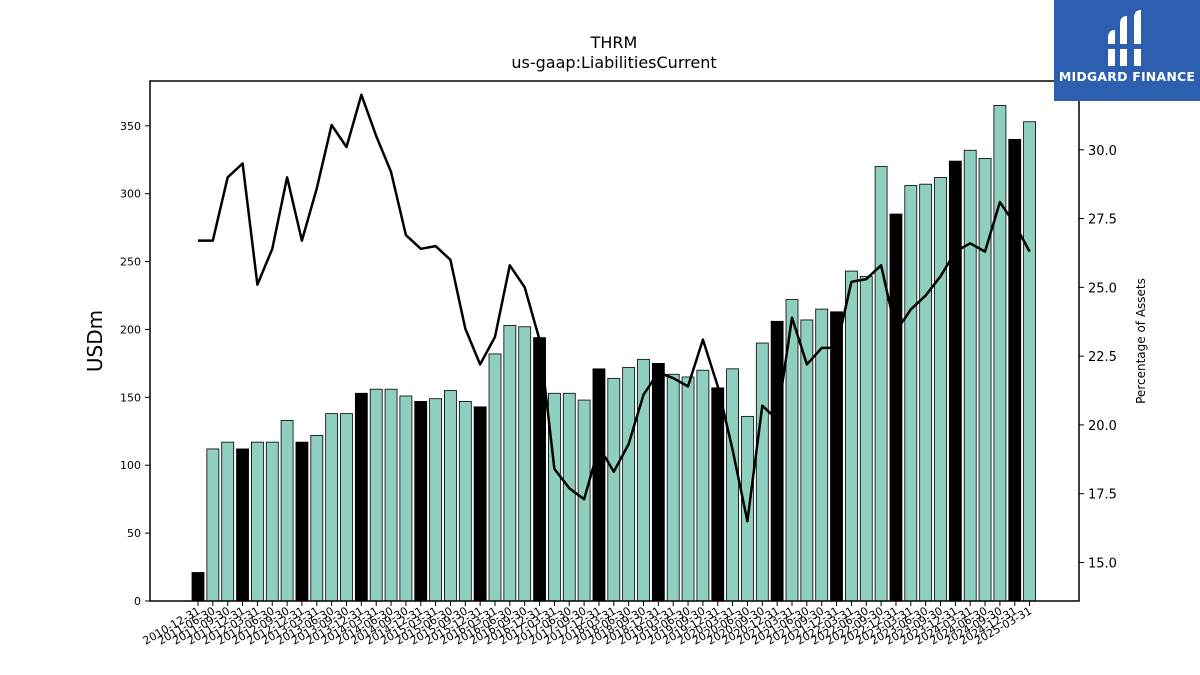 The width and height of the screenshot is (1200, 675). What do you see at coordinates (134, 533) in the screenshot?
I see `y-tick-label: 50` at bounding box center [134, 533].